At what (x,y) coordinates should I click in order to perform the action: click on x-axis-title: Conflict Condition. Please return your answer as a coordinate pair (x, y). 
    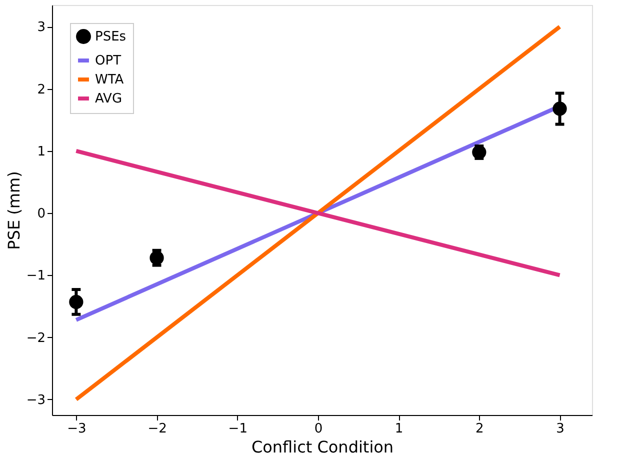
    Looking at the image, I should click on (322, 447).